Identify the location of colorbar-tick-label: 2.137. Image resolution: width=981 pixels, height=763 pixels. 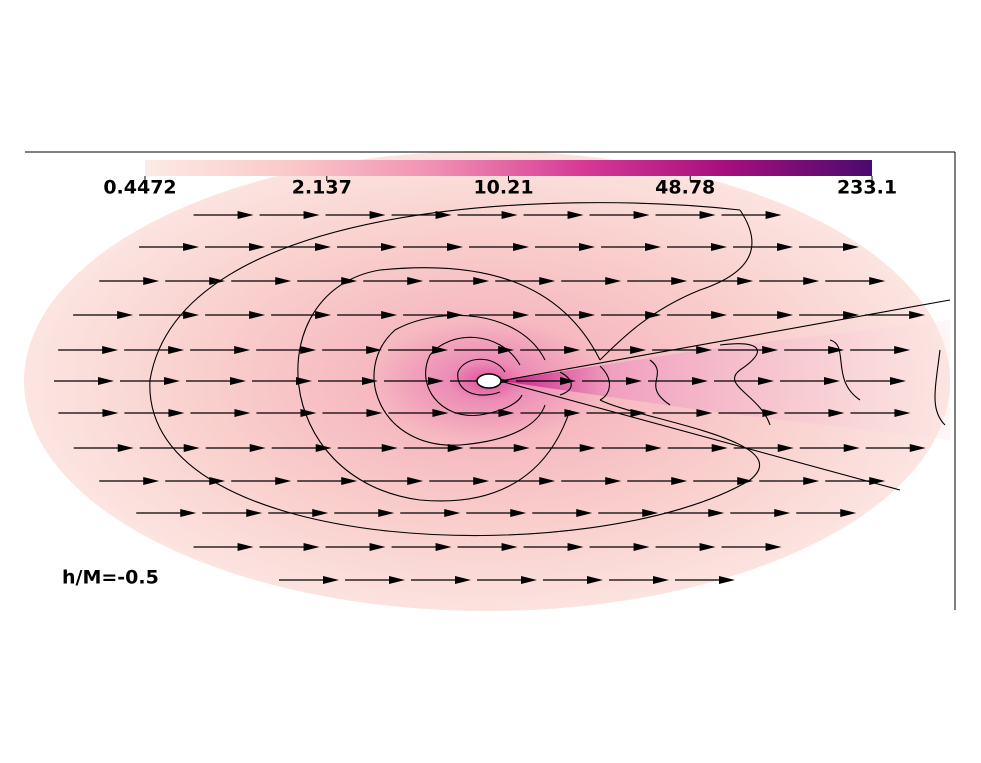
(322, 188).